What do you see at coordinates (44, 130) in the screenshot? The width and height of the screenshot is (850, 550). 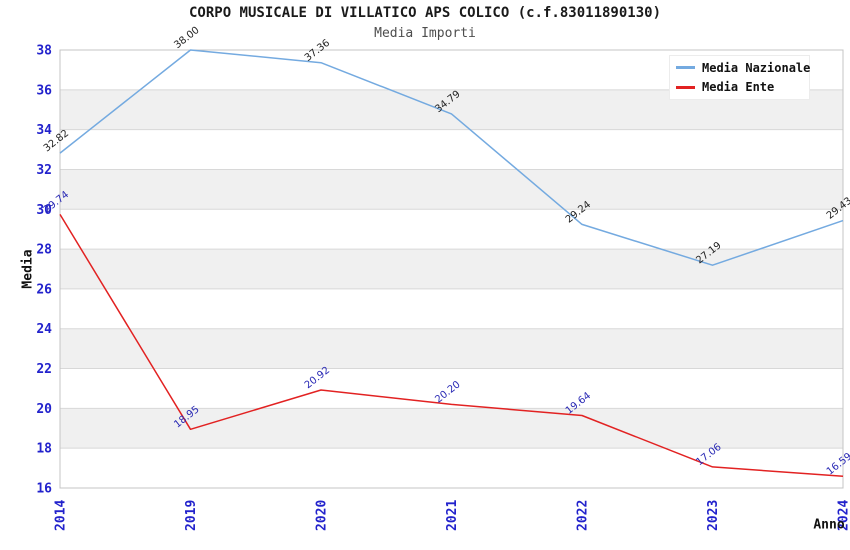 I see `y-tick-label: 34` at bounding box center [44, 130].